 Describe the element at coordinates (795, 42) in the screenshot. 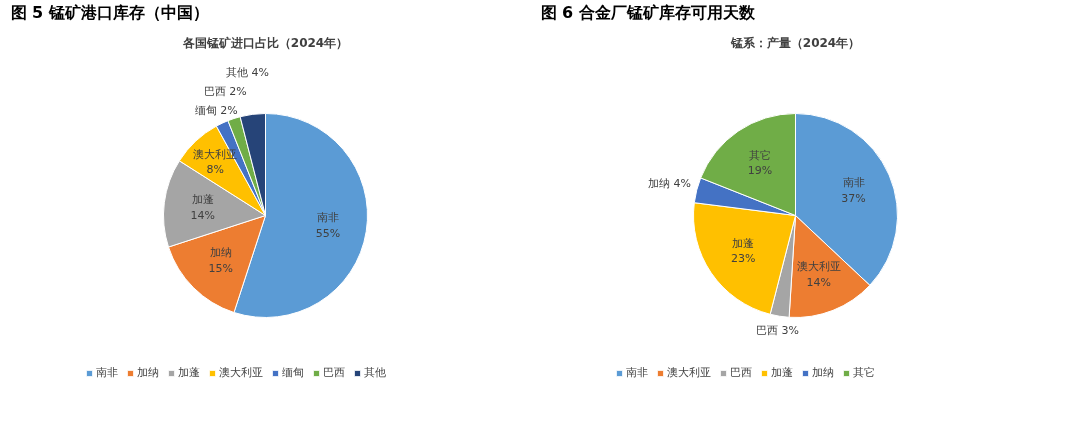

I see `chart-subtitle: 锰系：产量（2024年）` at that location.